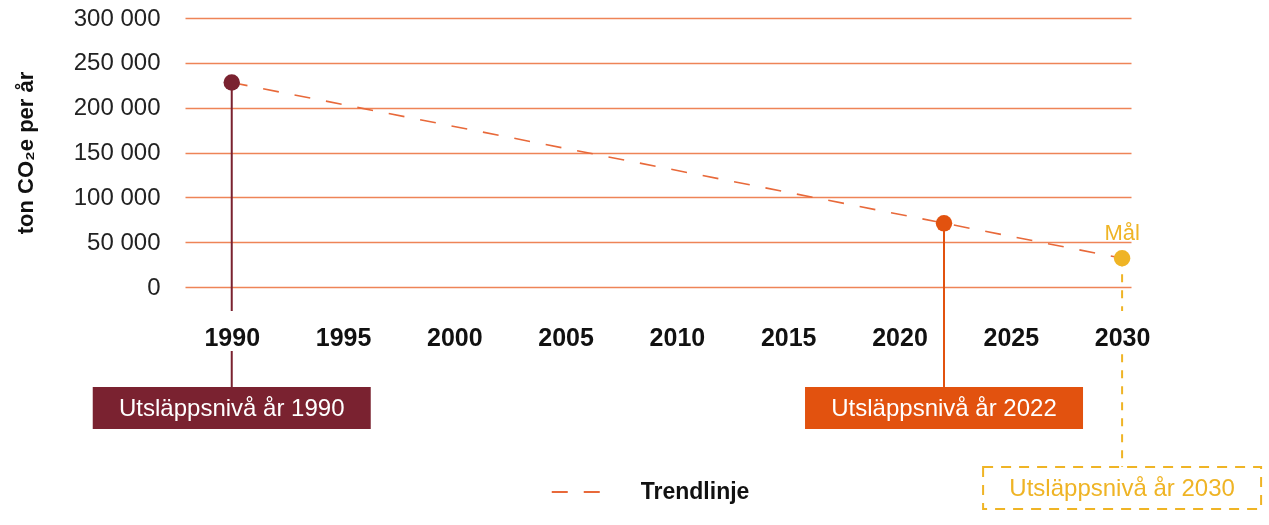 The height and width of the screenshot is (525, 1269). Describe the element at coordinates (455, 336) in the screenshot. I see `x-tick-label: 2000` at that location.